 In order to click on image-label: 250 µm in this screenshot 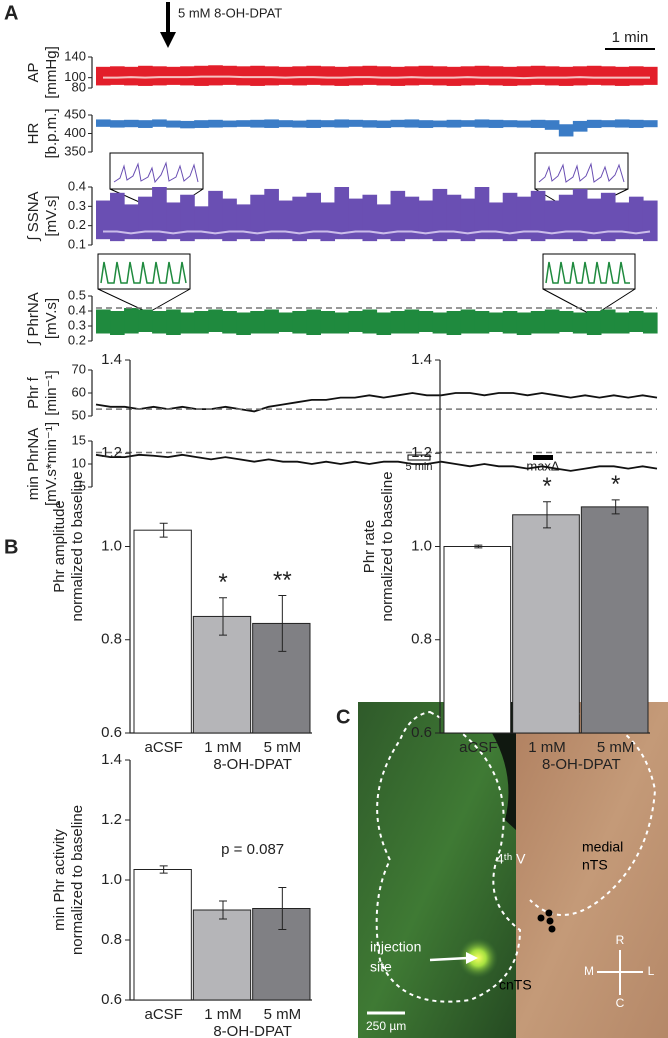, I will do `click(386, 1026)`.